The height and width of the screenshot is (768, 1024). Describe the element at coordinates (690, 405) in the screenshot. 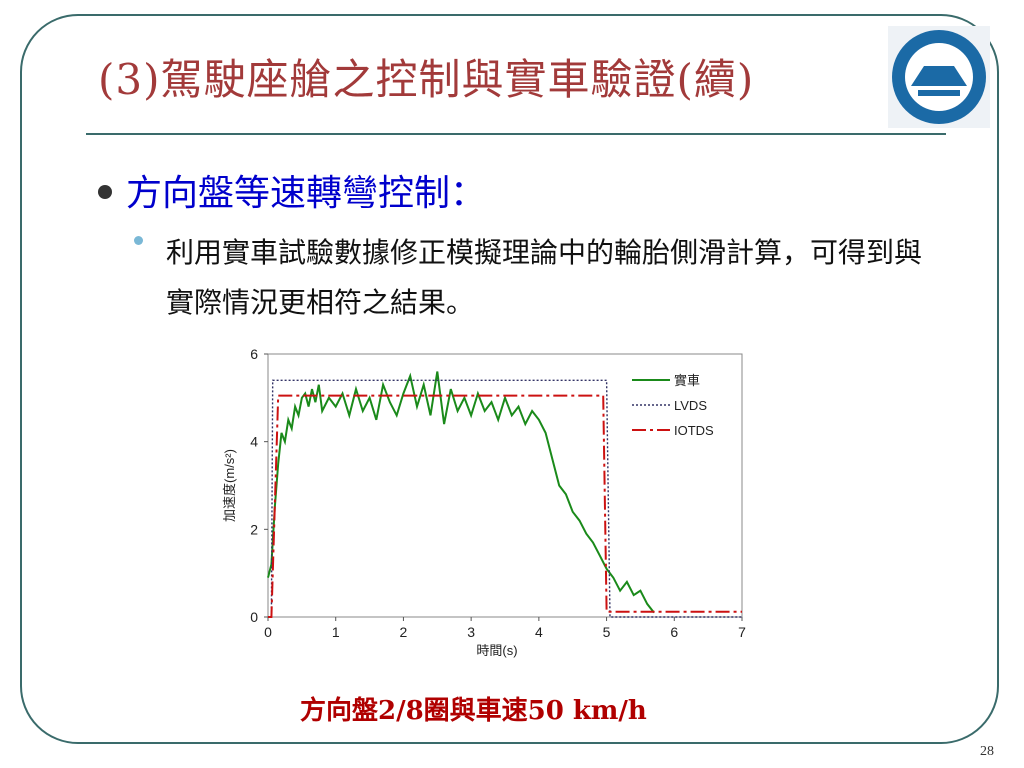

I see `legend-label-2: LVDS` at that location.